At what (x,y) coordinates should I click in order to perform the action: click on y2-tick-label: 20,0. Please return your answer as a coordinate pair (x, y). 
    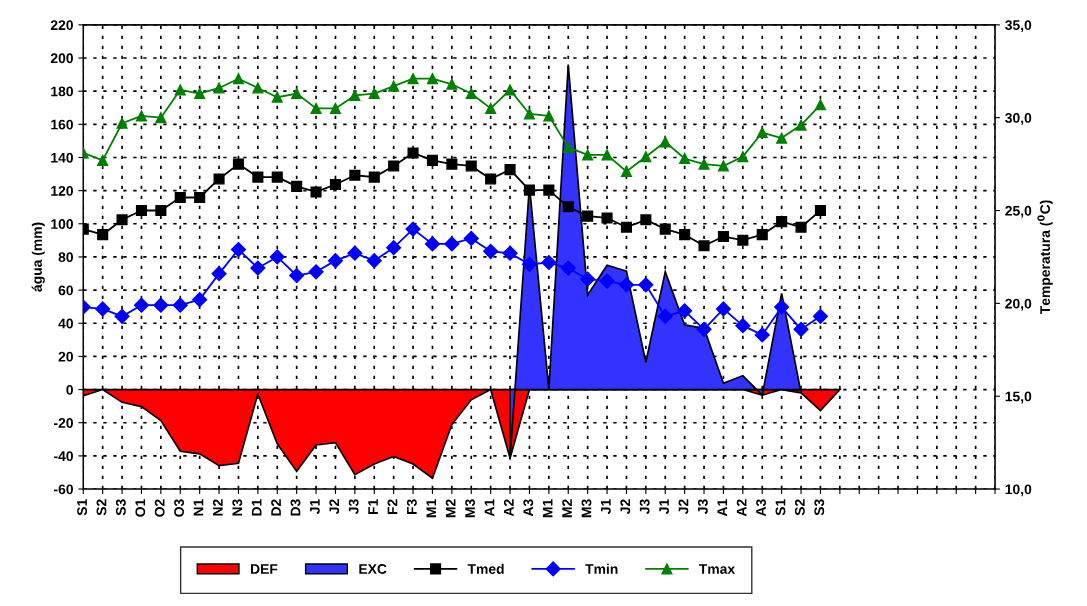
    Looking at the image, I should click on (1018, 304).